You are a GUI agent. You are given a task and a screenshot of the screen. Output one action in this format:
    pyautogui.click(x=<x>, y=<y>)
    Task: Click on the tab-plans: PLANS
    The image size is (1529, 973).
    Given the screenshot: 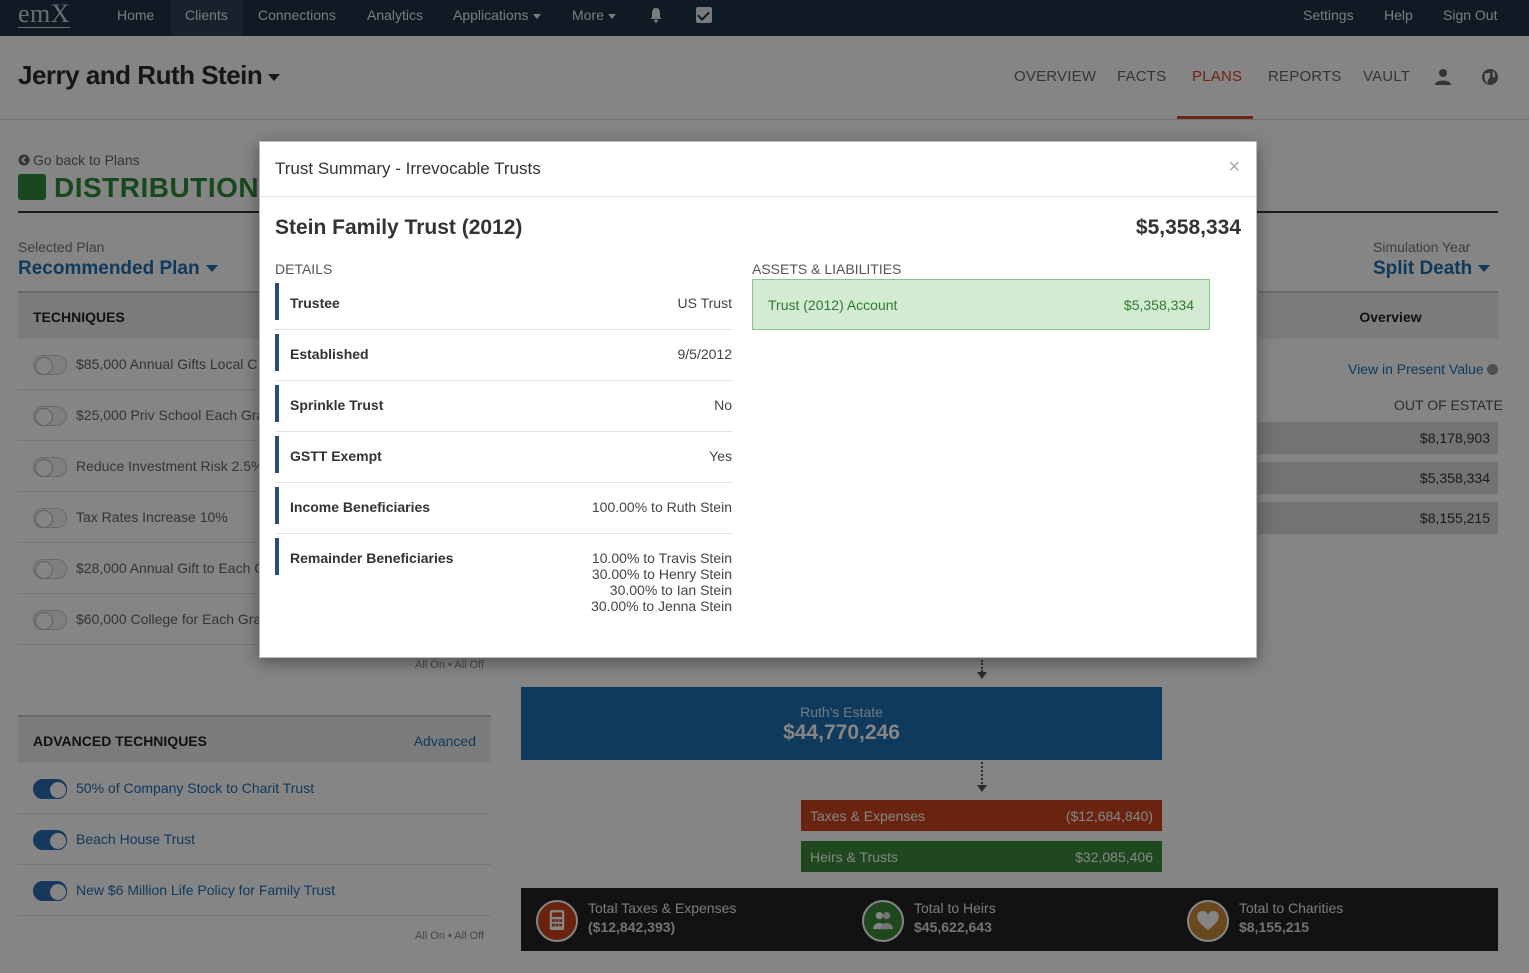 What is the action you would take?
    pyautogui.click(x=1217, y=76)
    